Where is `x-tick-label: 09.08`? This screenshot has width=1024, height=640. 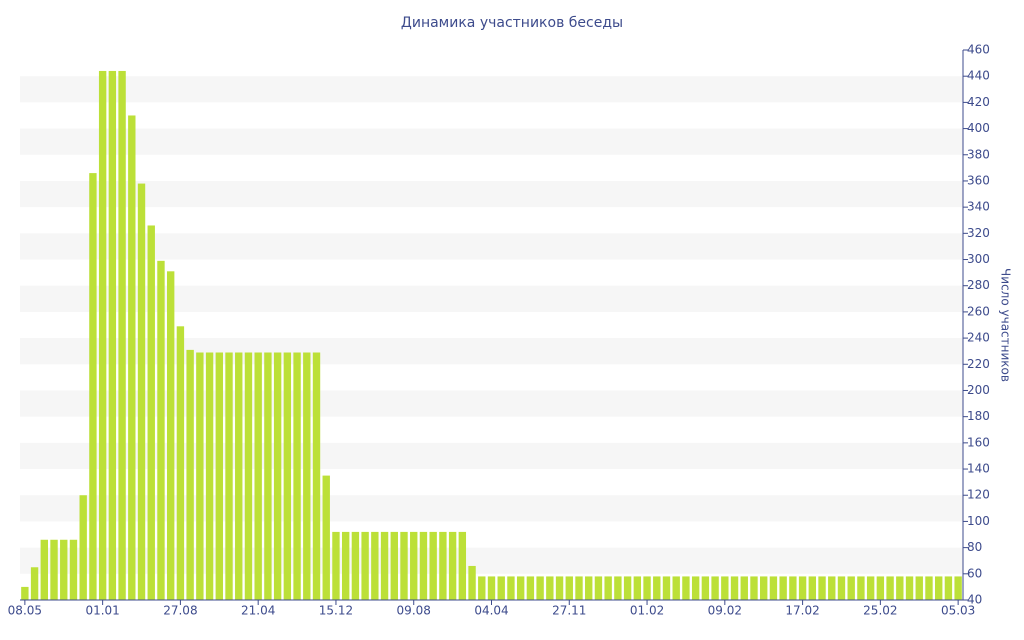 x-tick-label: 09.08 is located at coordinates (414, 611).